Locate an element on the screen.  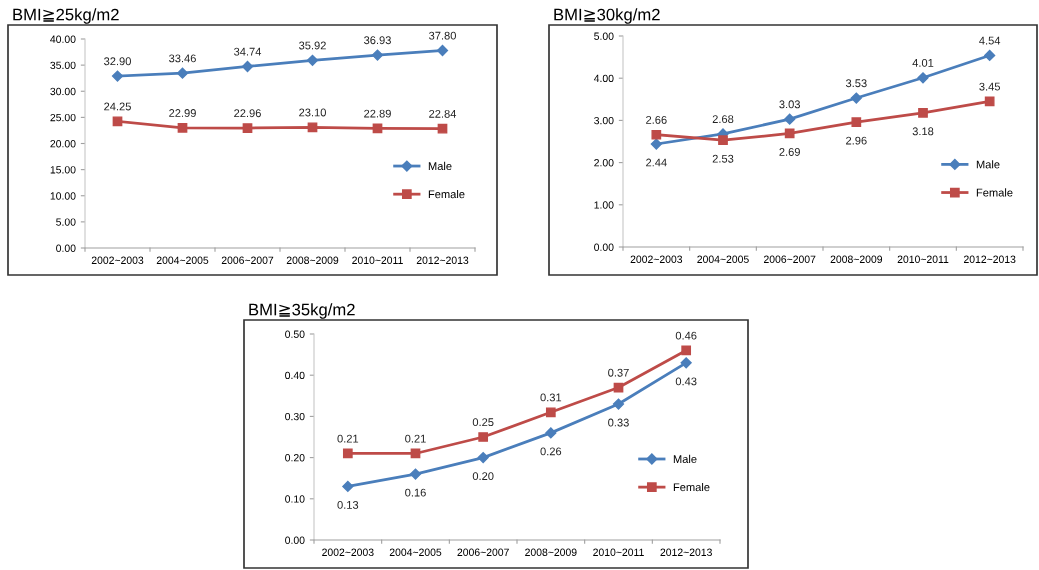
data-label: 24.25 is located at coordinates (117, 106).